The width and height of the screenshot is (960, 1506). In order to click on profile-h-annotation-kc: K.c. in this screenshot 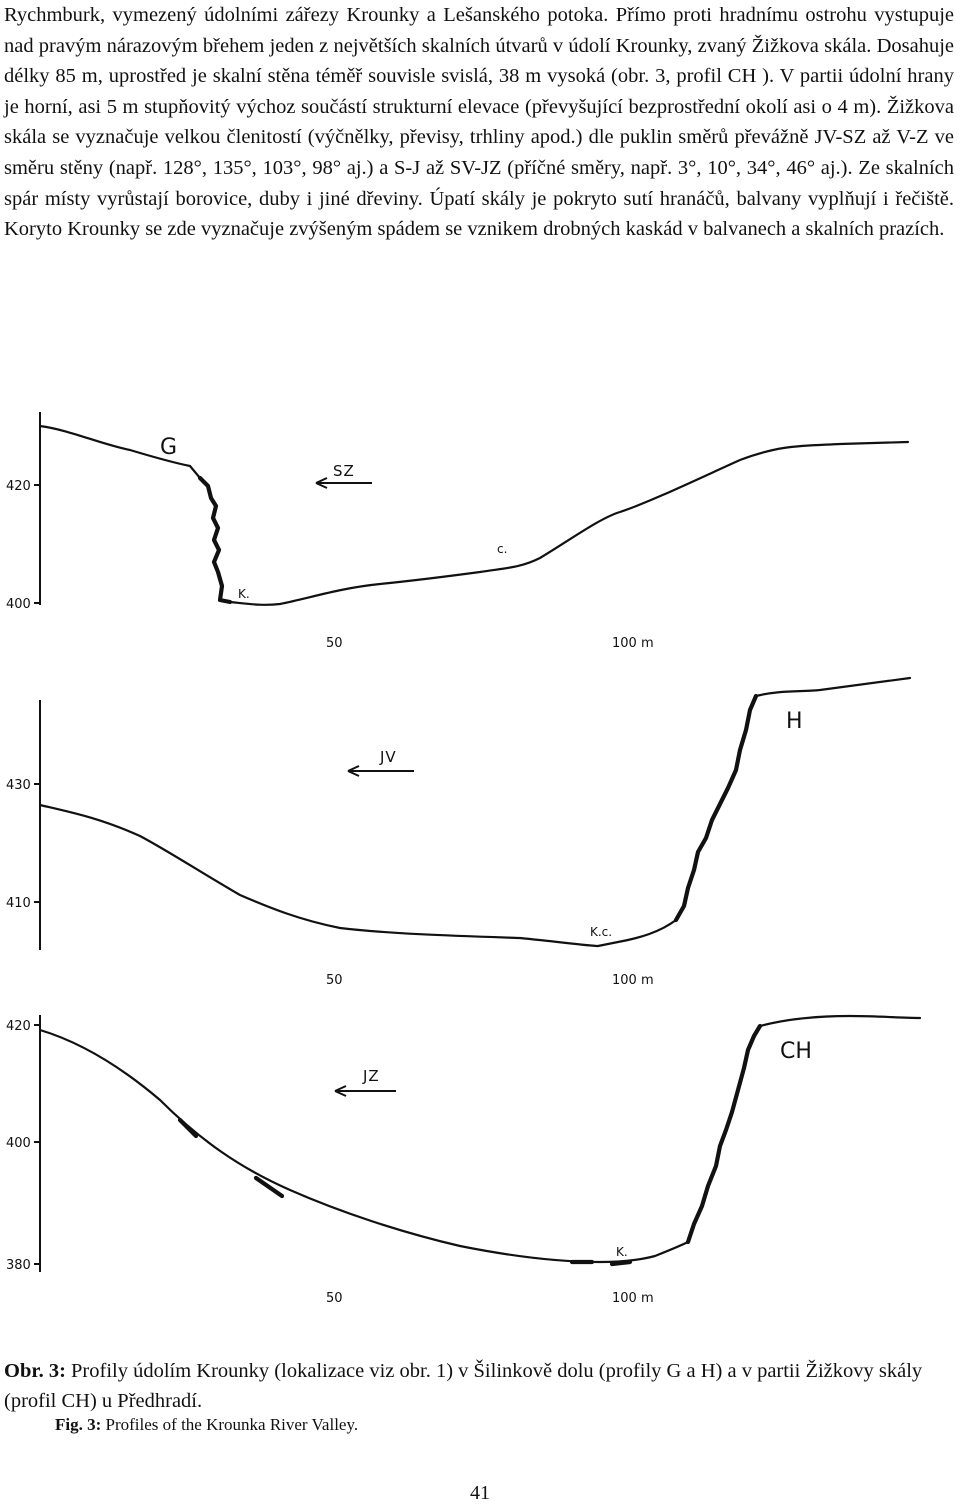, I will do `click(601, 932)`.